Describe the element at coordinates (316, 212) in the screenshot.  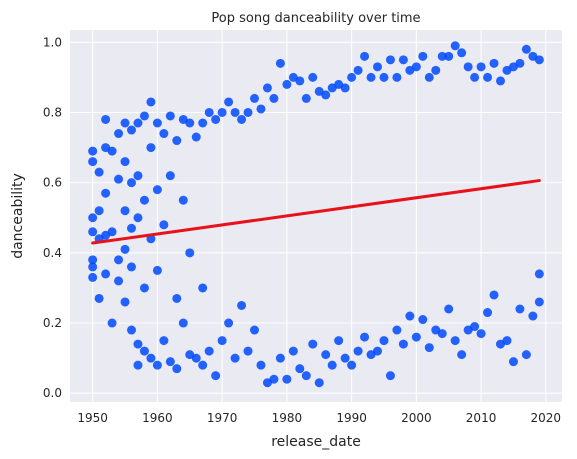
I see `regression-line` at that location.